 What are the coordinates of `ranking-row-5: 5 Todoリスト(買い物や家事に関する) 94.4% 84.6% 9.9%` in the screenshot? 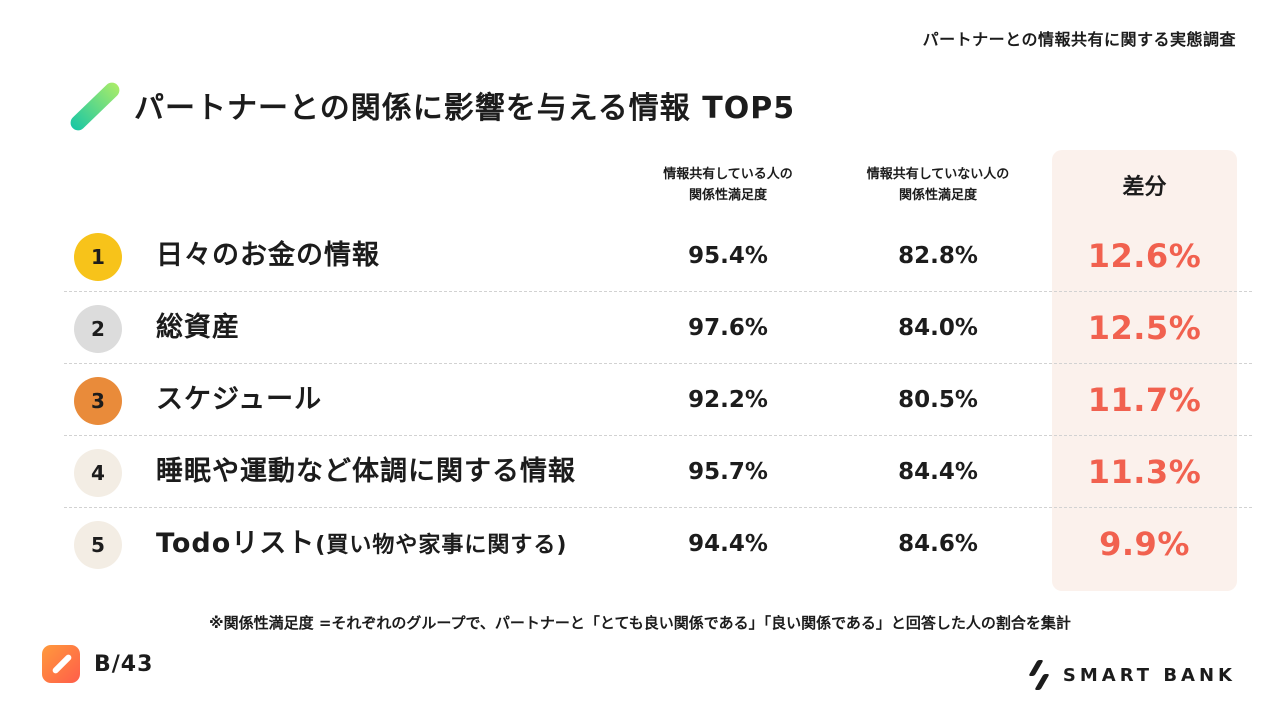 It's located at (658, 544).